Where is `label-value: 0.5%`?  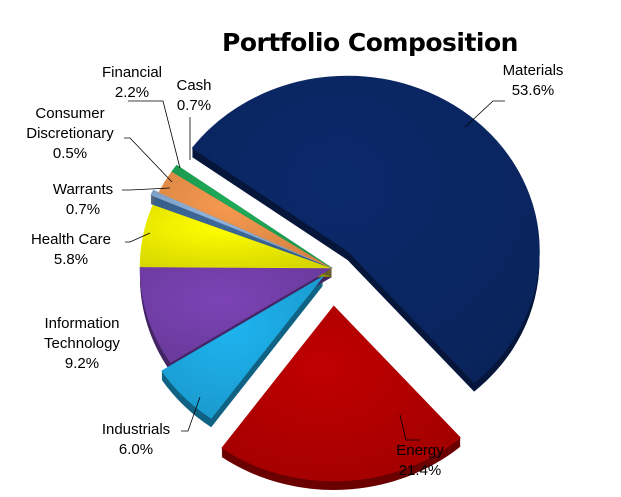
label-value: 0.5% is located at coordinates (70, 153).